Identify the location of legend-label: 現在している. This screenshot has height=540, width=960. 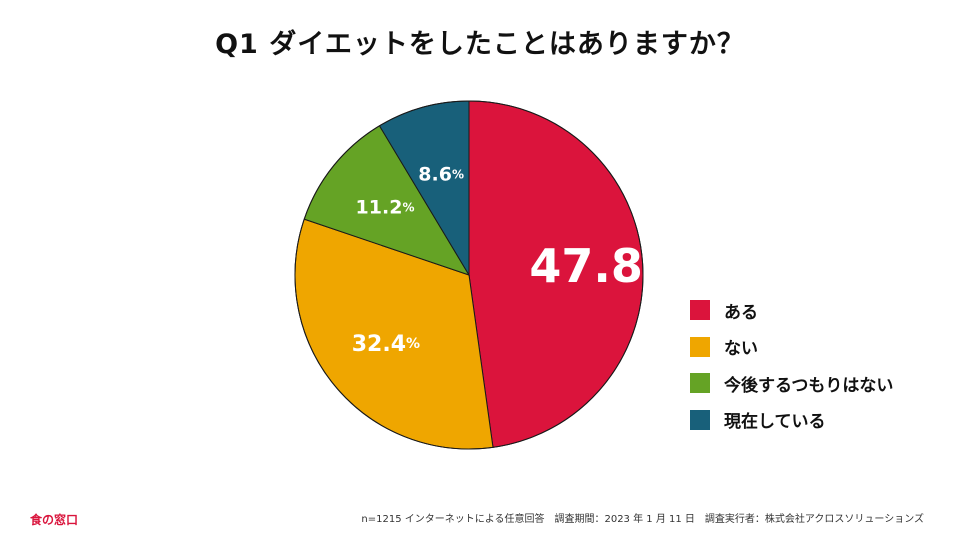
(775, 422).